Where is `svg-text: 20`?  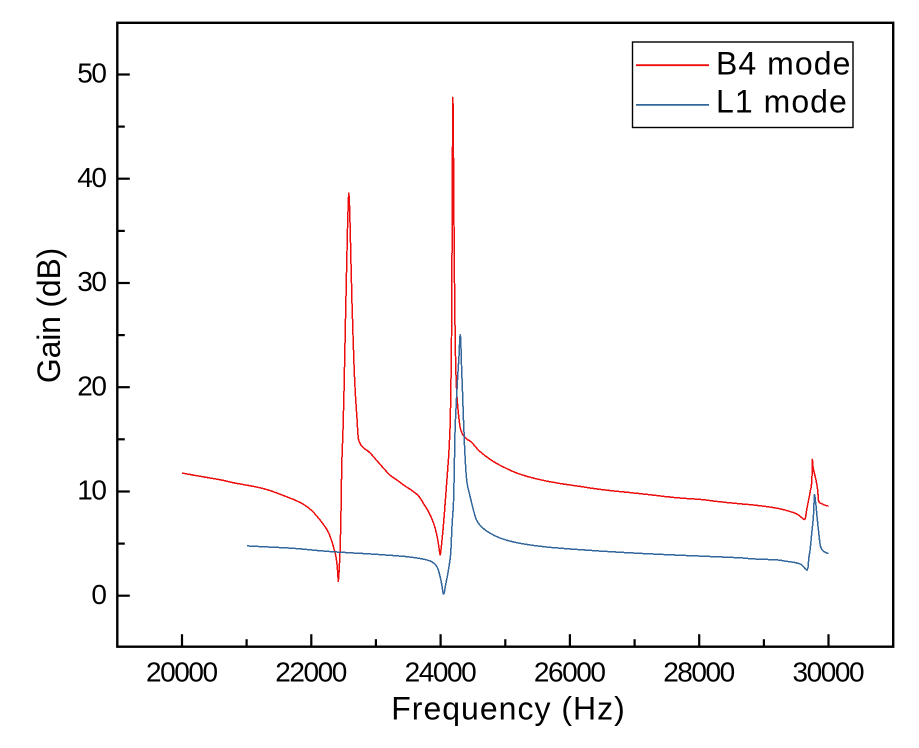
svg-text: 20 is located at coordinates (91, 385).